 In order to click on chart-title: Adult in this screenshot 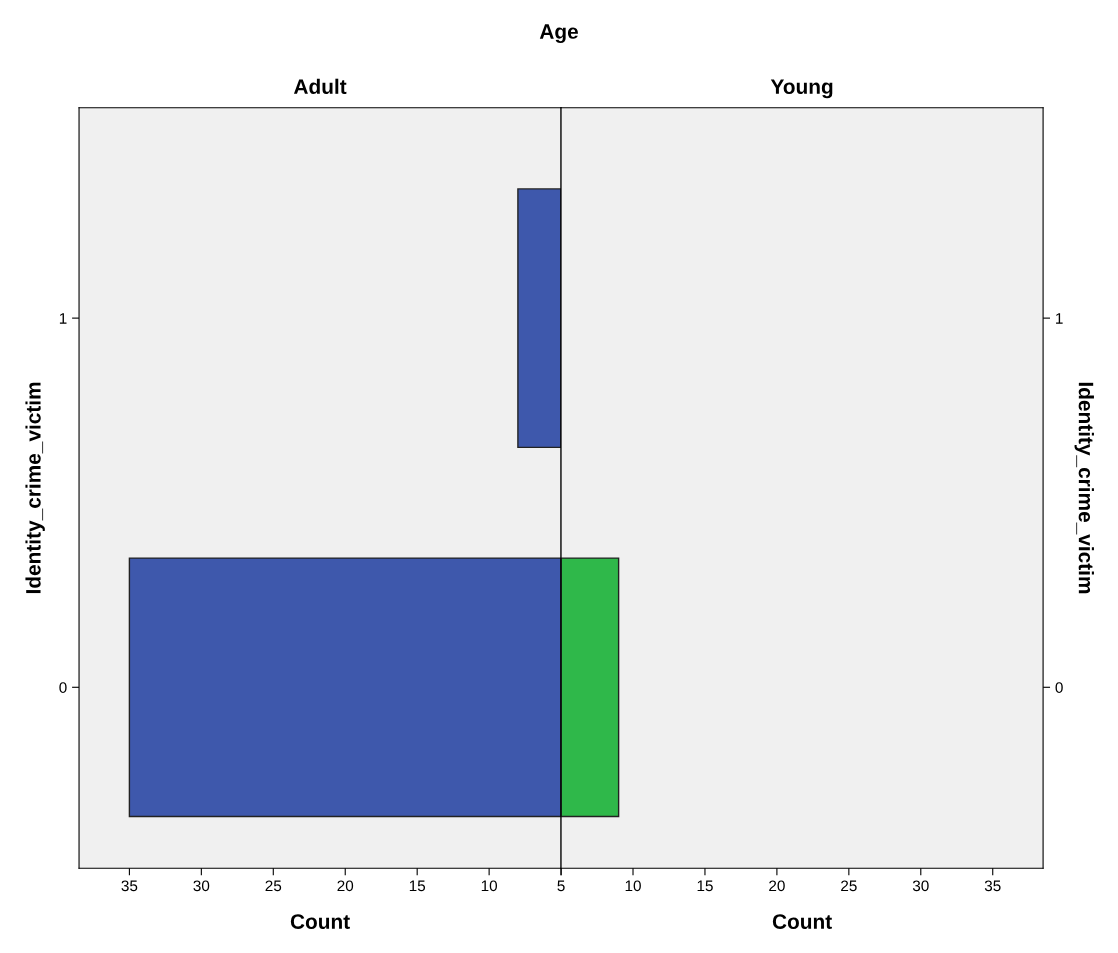, I will do `click(320, 86)`.